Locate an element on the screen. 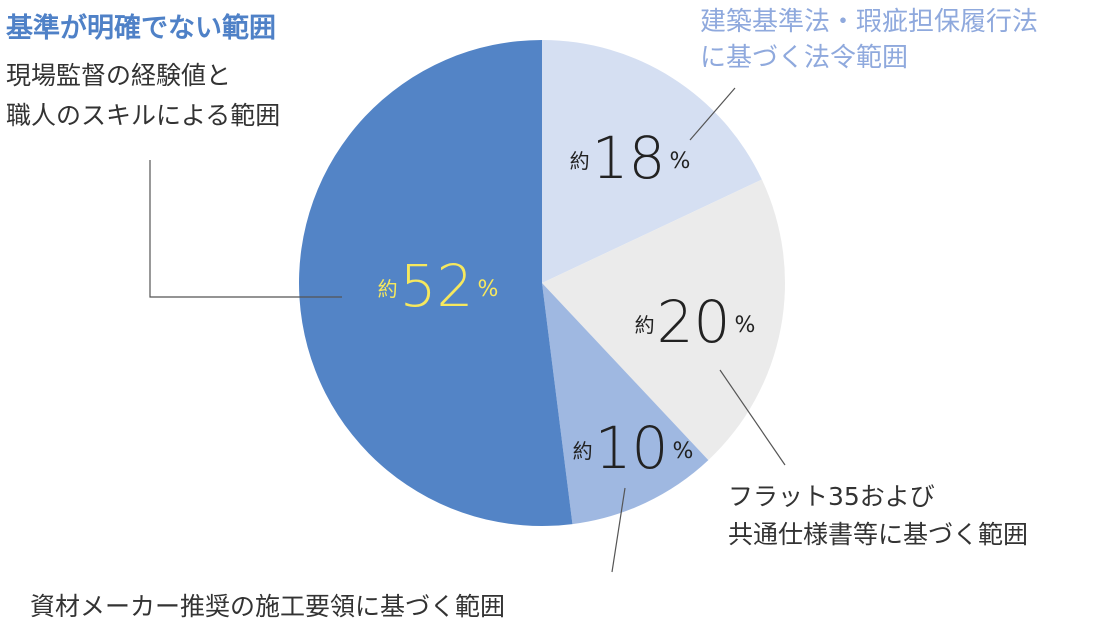  value-number: 52 is located at coordinates (437, 286).